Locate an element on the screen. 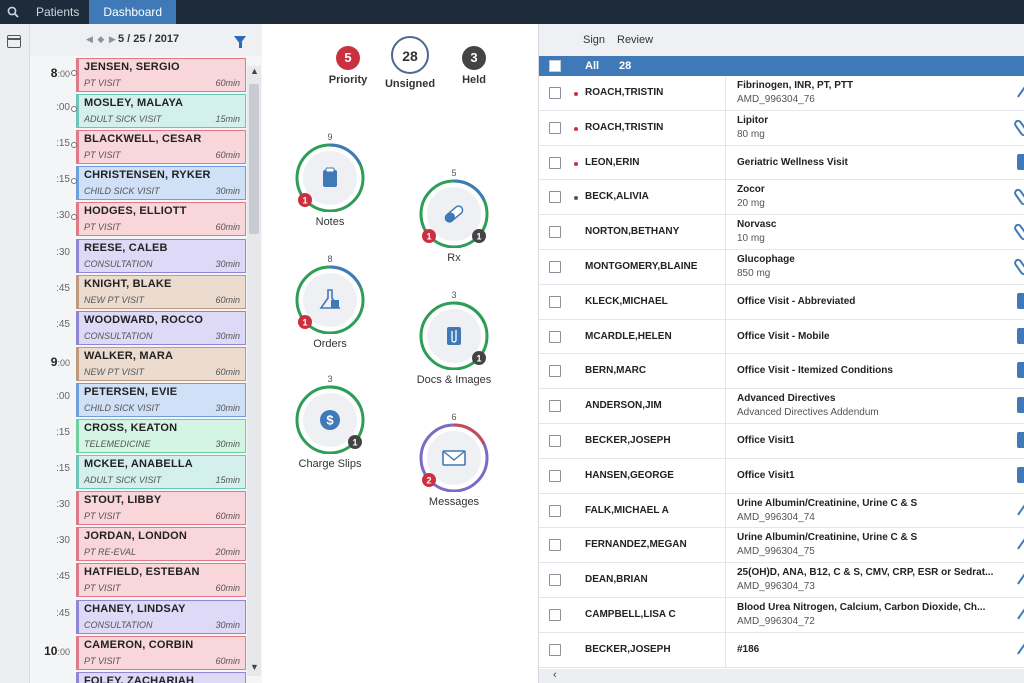 The height and width of the screenshot is (683, 1024). scroll-thumb is located at coordinates (254, 159).